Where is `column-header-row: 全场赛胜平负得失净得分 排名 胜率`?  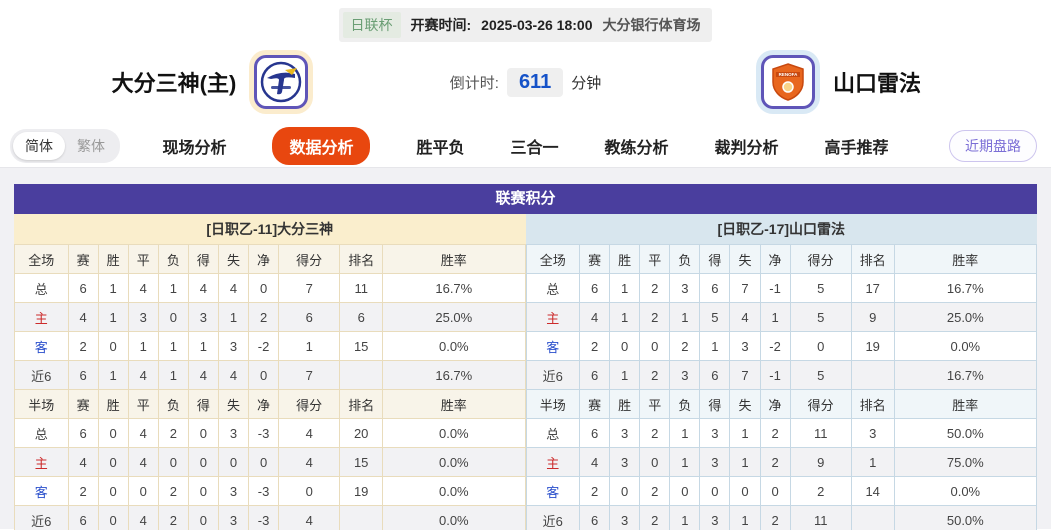
column-header-row: 全场赛胜平负得失净得分 排名 胜率 is located at coordinates (781, 259).